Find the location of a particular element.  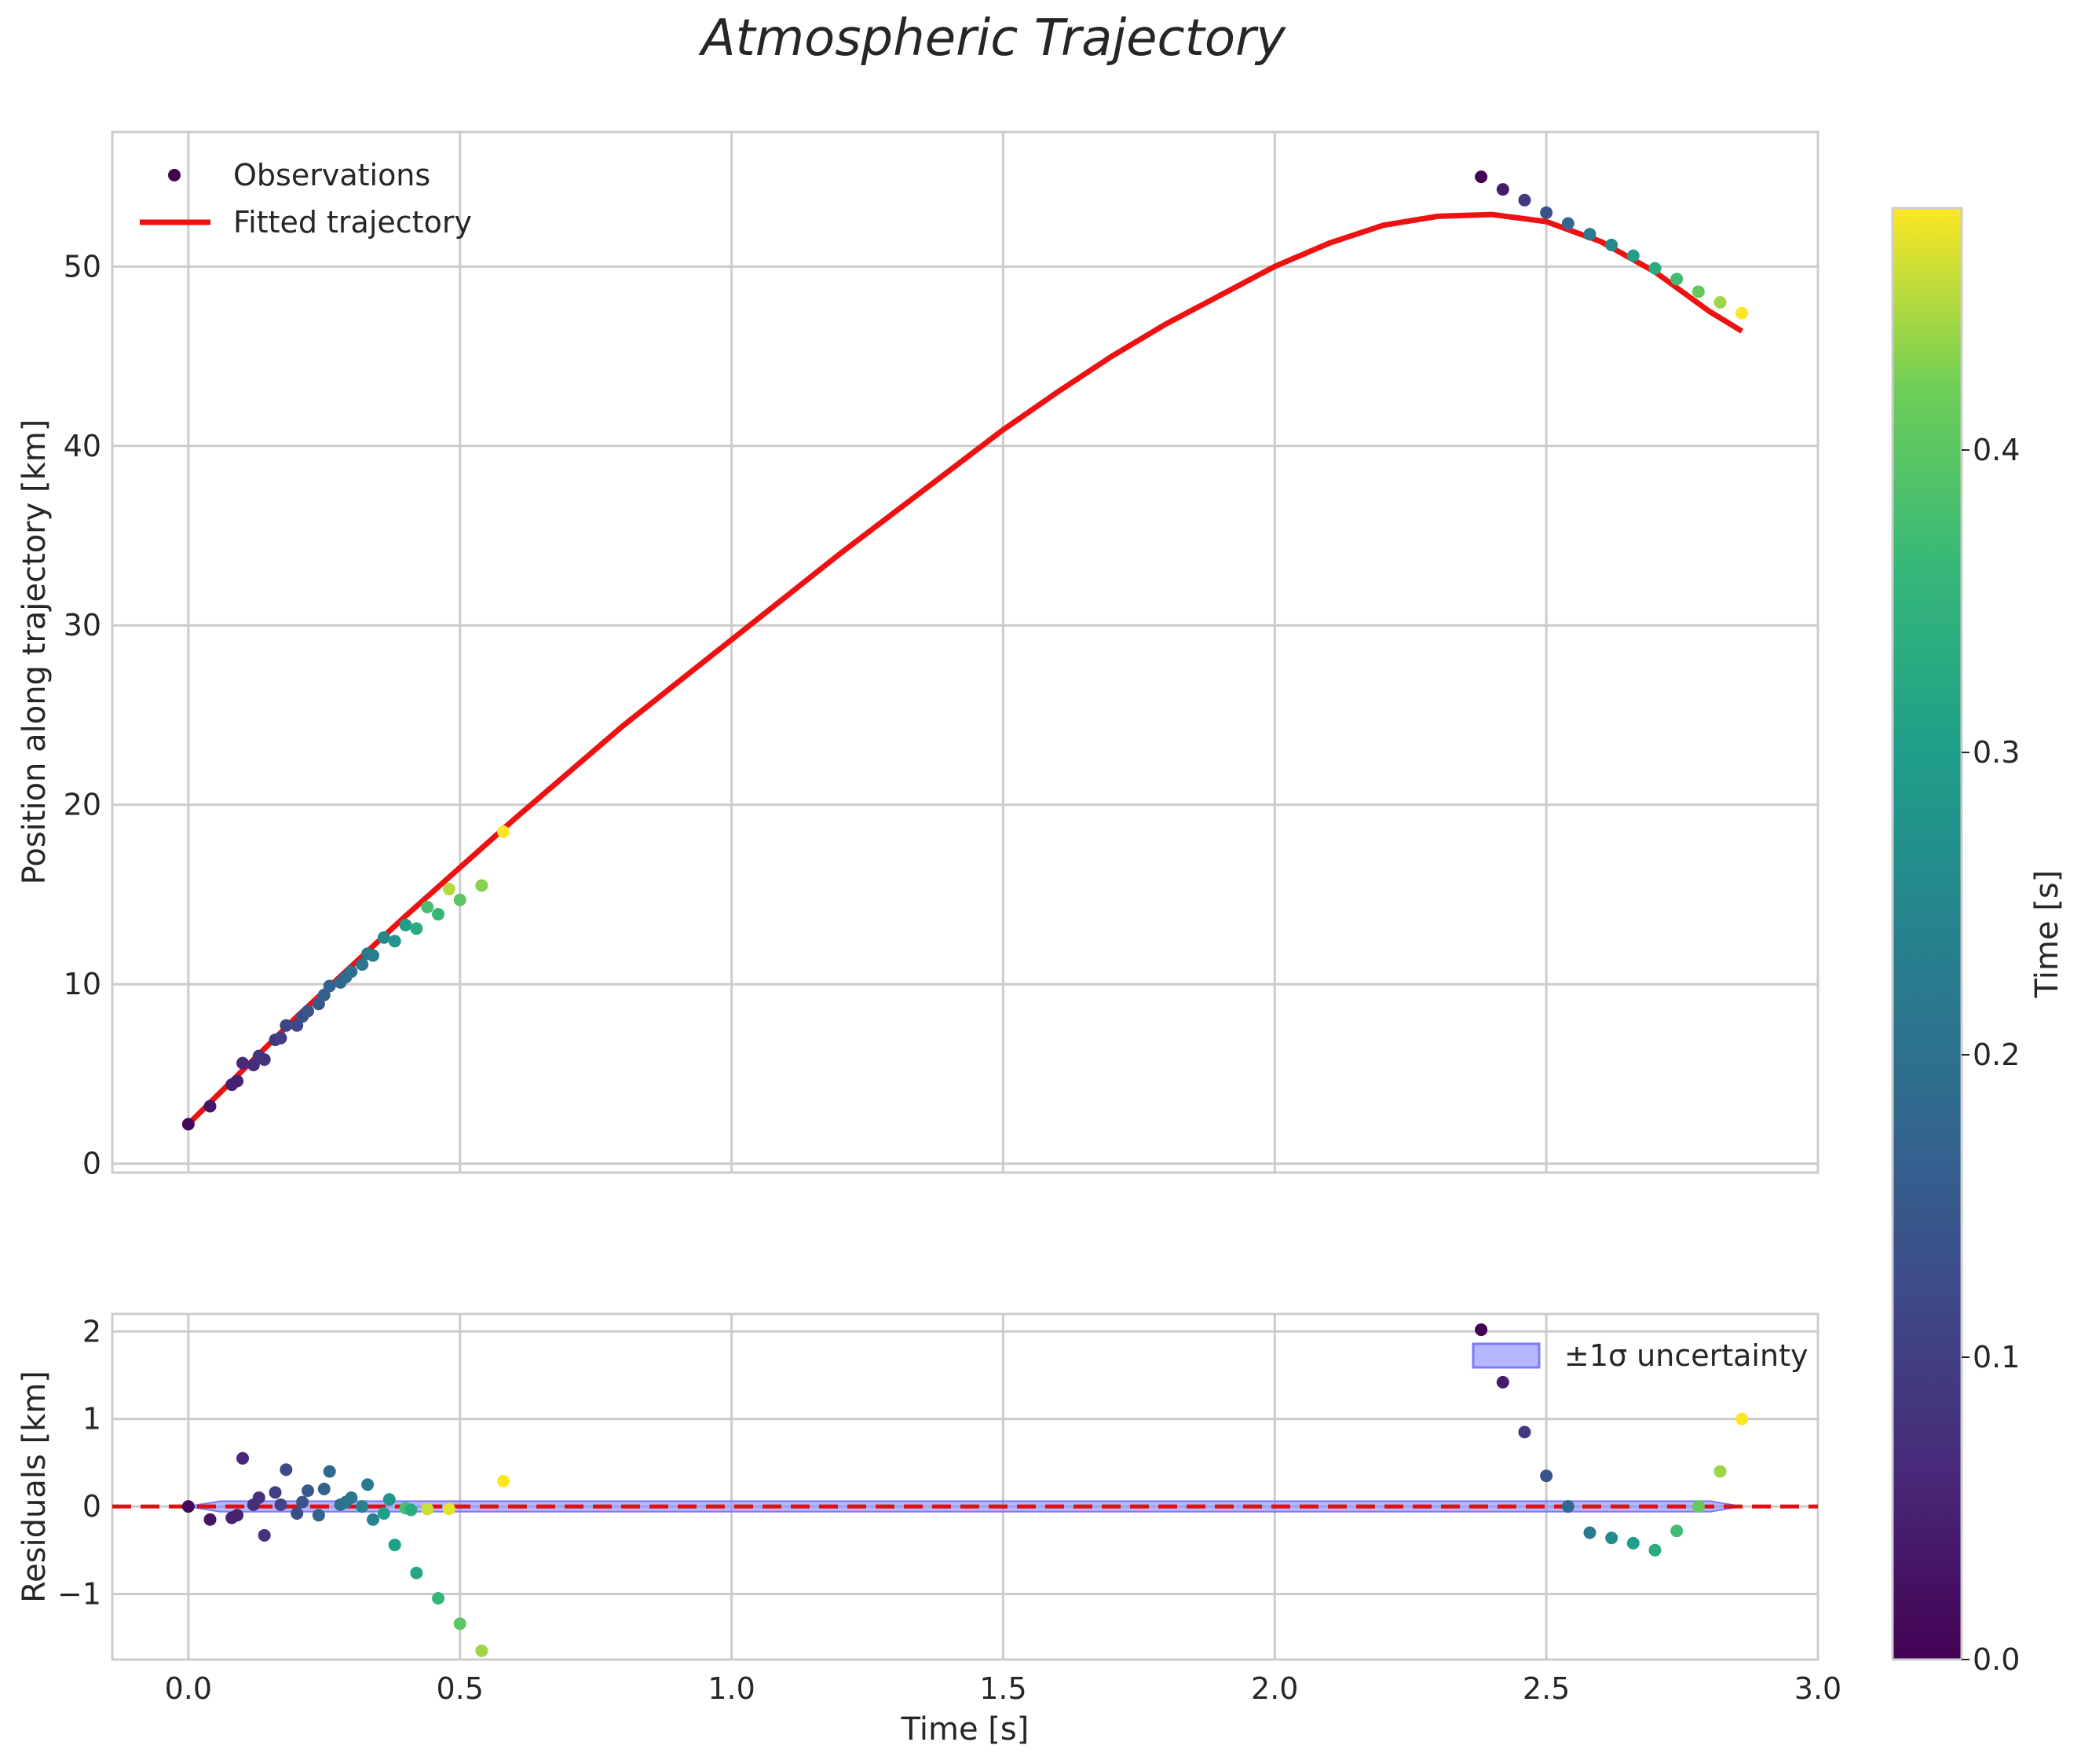

colorbar: 0.0 0.1 0.2 0.3 0.4 Time [s] is located at coordinates (1978, 942).